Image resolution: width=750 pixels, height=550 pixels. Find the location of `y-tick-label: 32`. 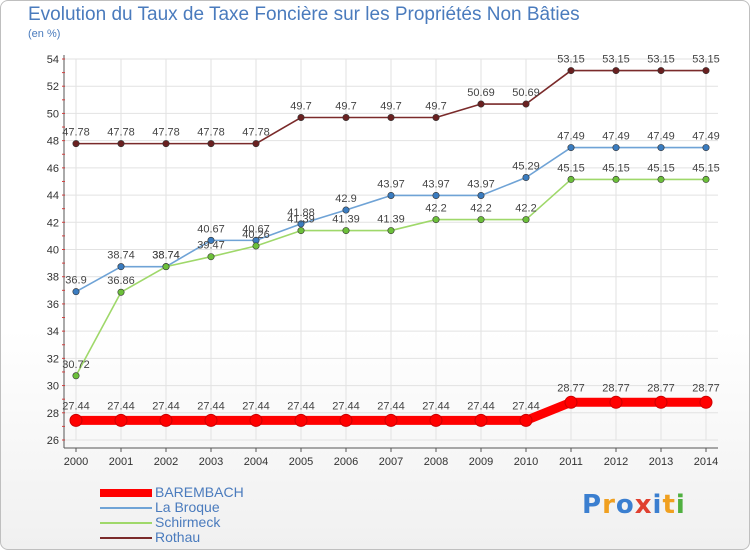

y-tick-label: 32 is located at coordinates (53, 359).